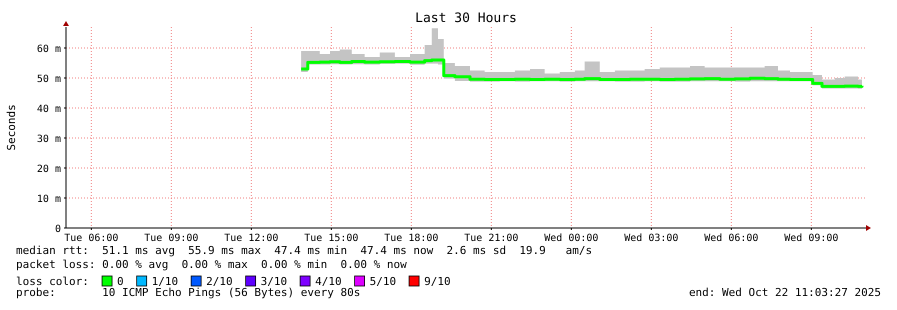 The width and height of the screenshot is (897, 310). Describe the element at coordinates (437, 281) in the screenshot. I see `legend-label: 9/10` at that location.